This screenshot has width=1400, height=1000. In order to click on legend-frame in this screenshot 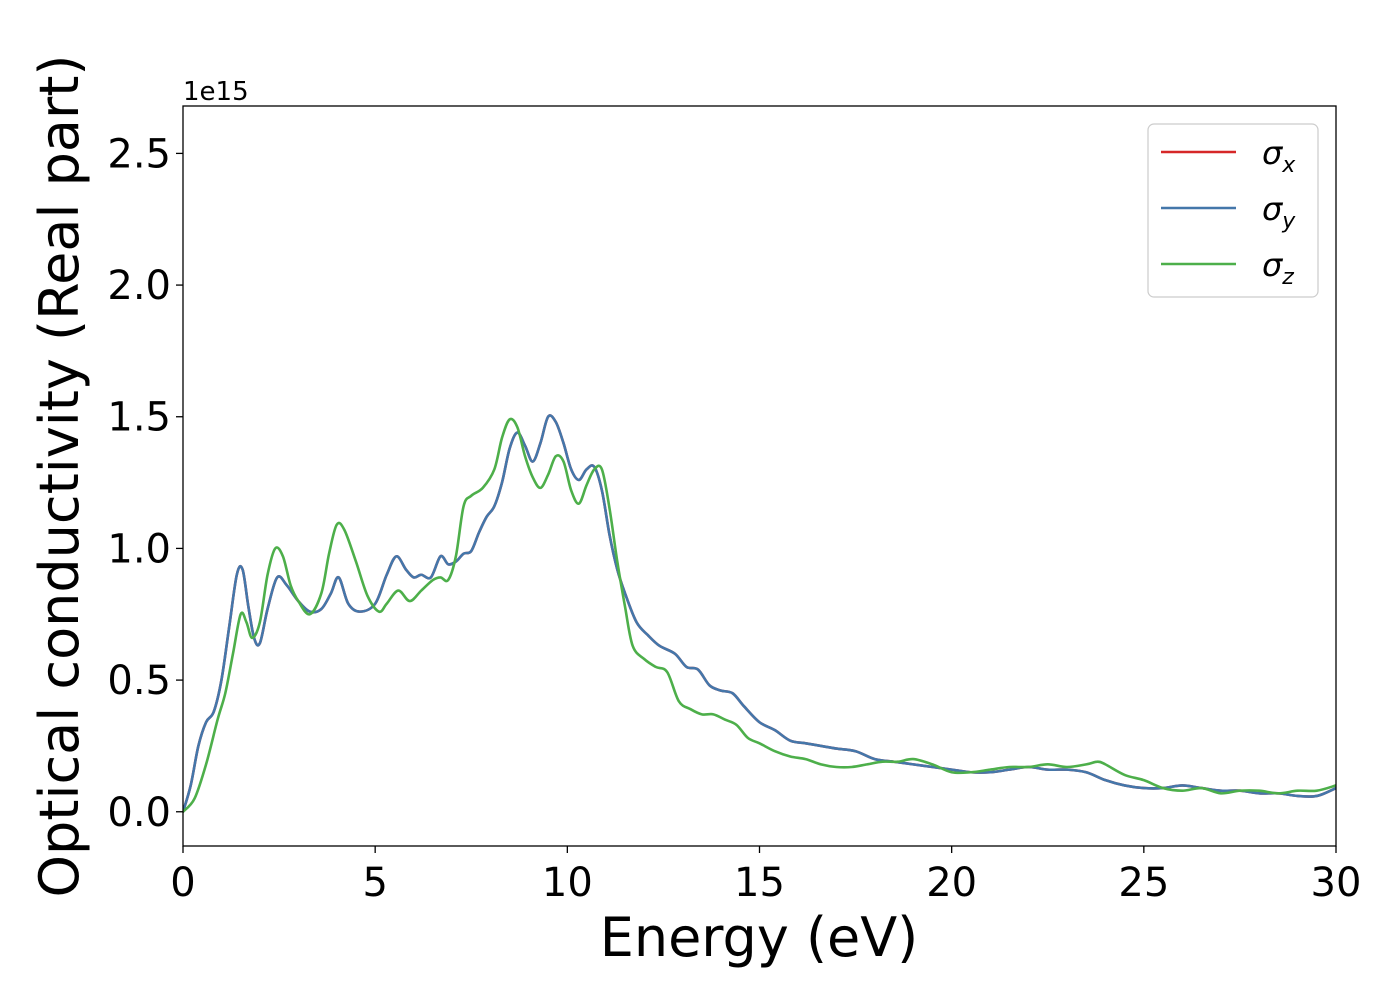, I will do `click(1233, 210)`.